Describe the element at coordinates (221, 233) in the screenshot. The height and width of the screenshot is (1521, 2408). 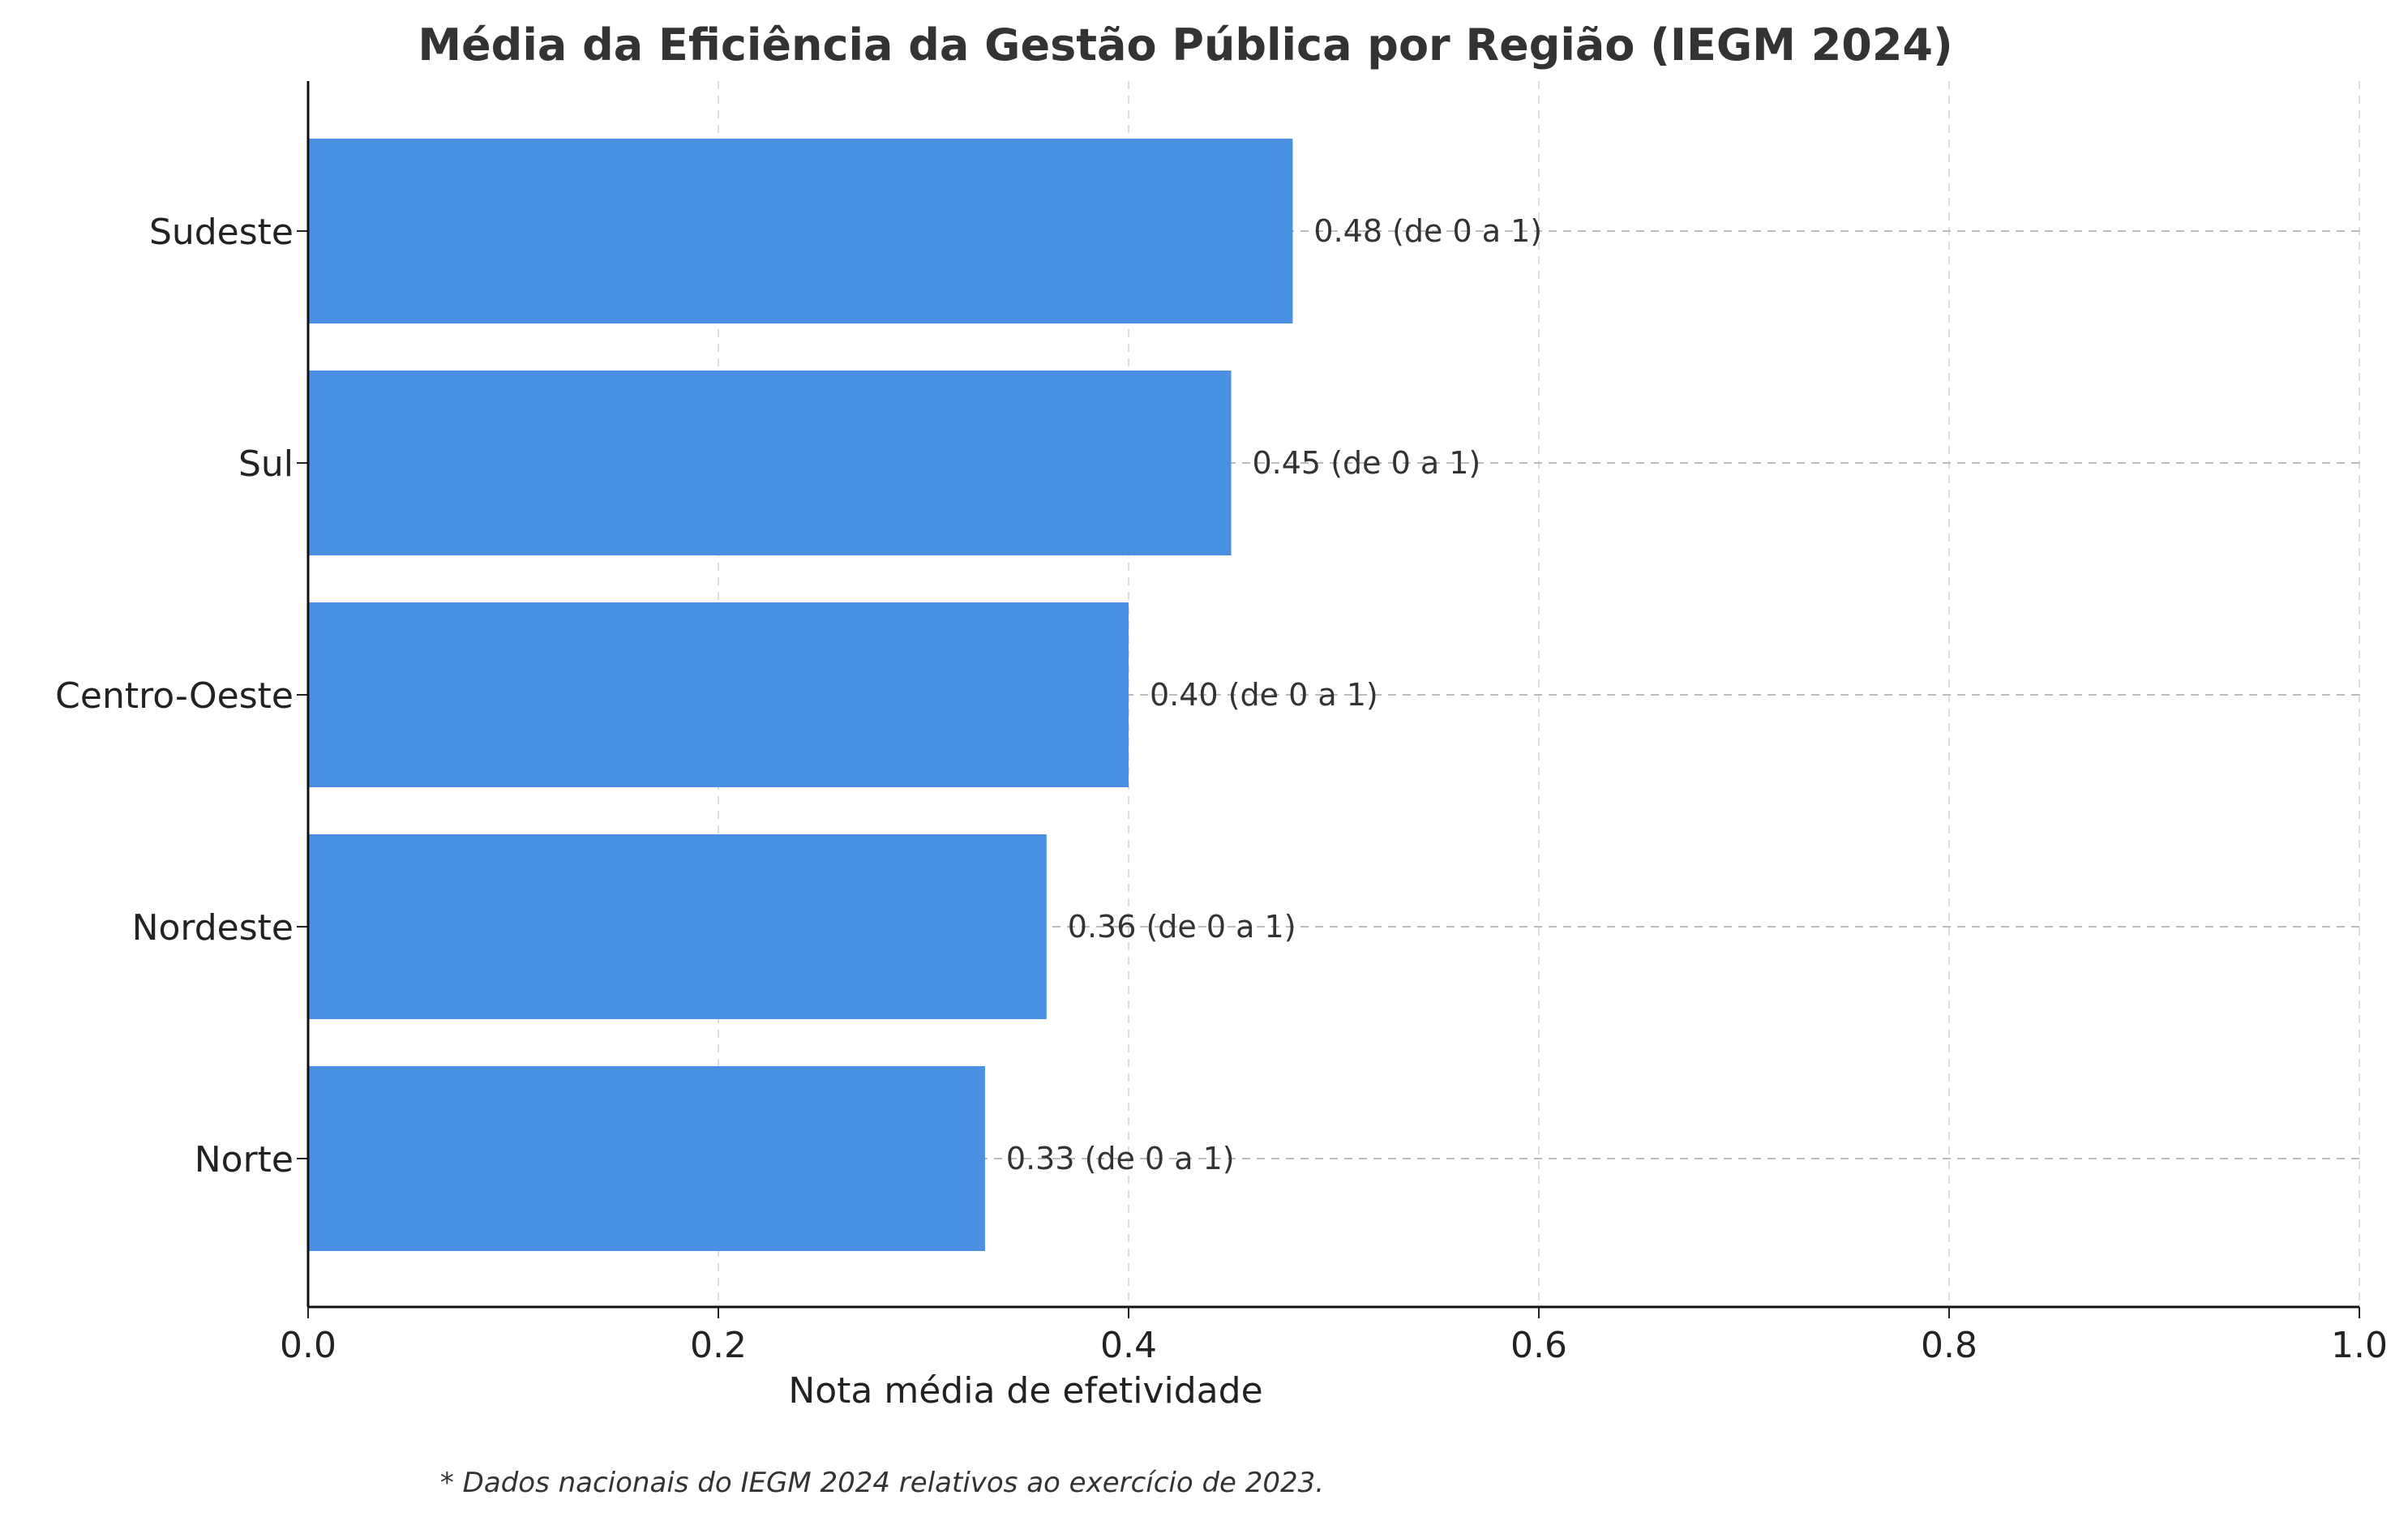
I see `y-tick-label: Sudeste` at that location.